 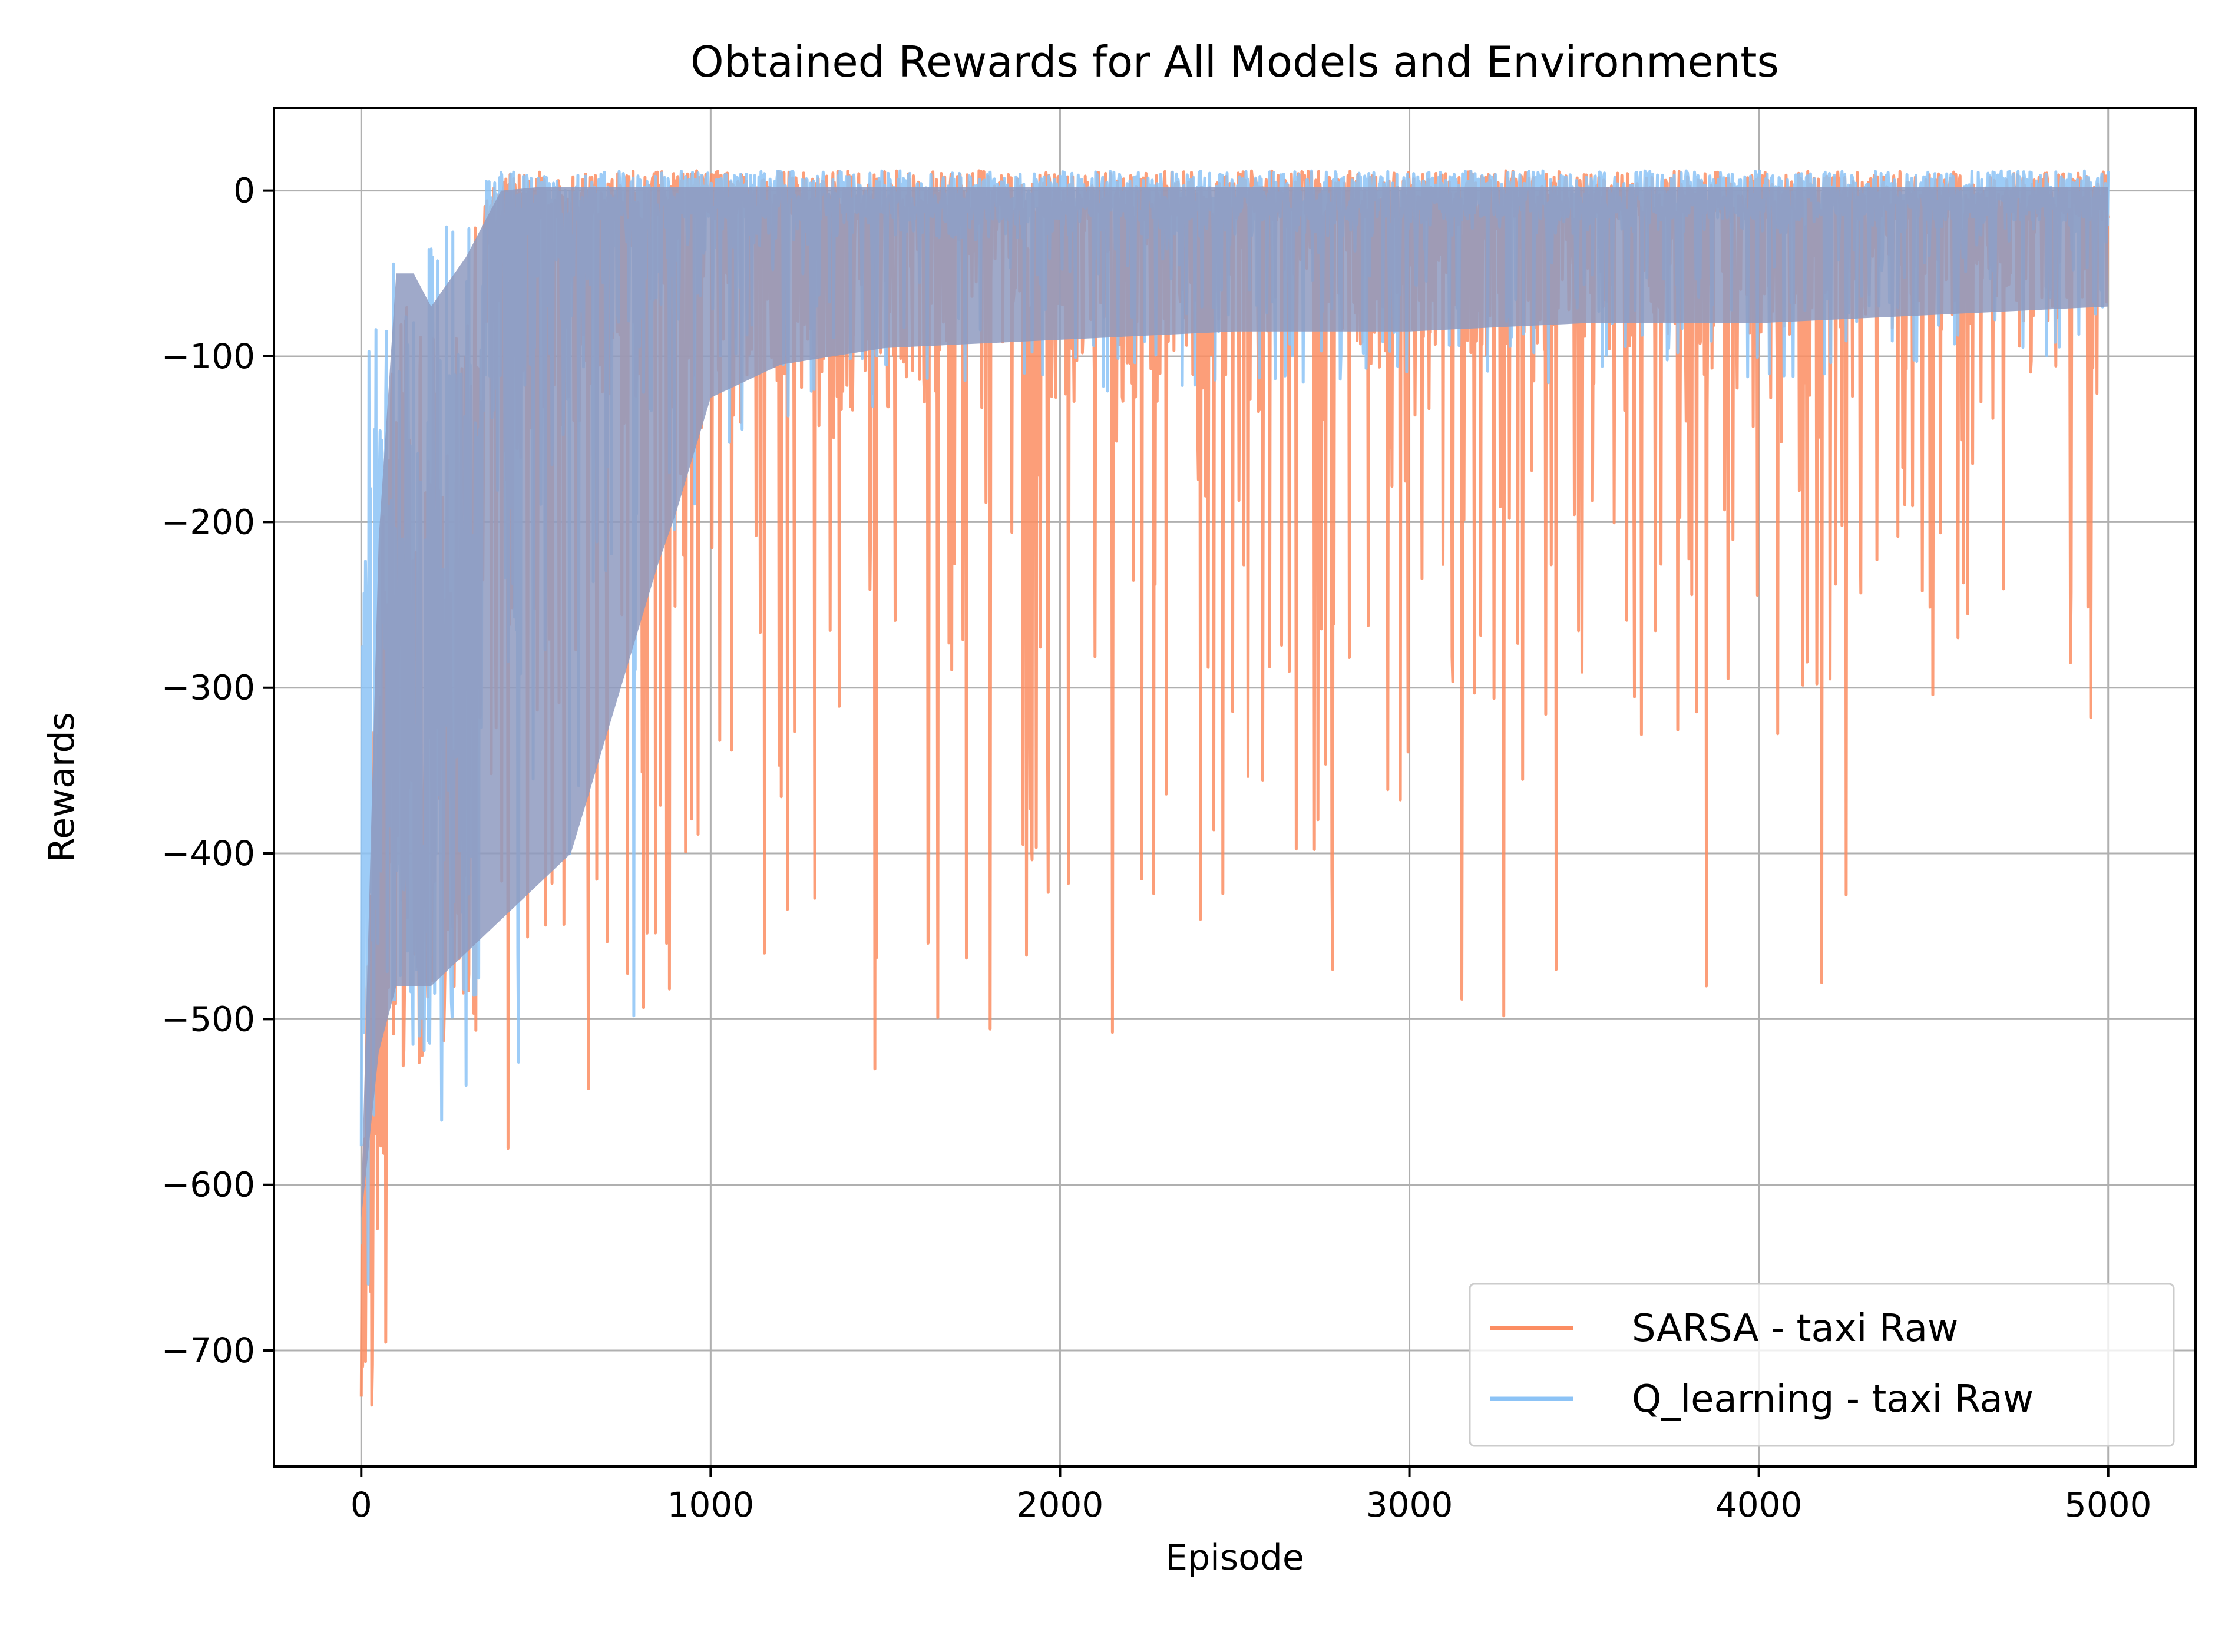 I want to click on y-tick-label: −700, so click(x=208, y=1350).